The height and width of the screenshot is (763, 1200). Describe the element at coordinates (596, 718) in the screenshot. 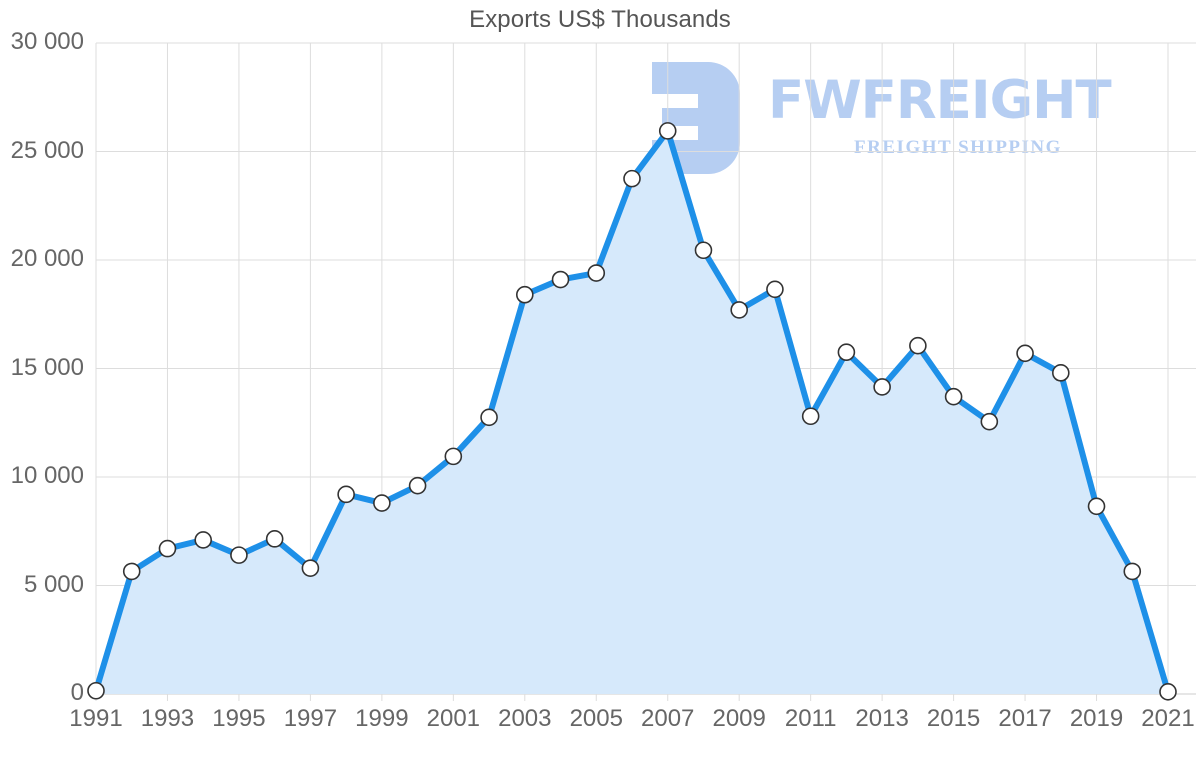

I see `x-axis-tick-label: 2005` at that location.